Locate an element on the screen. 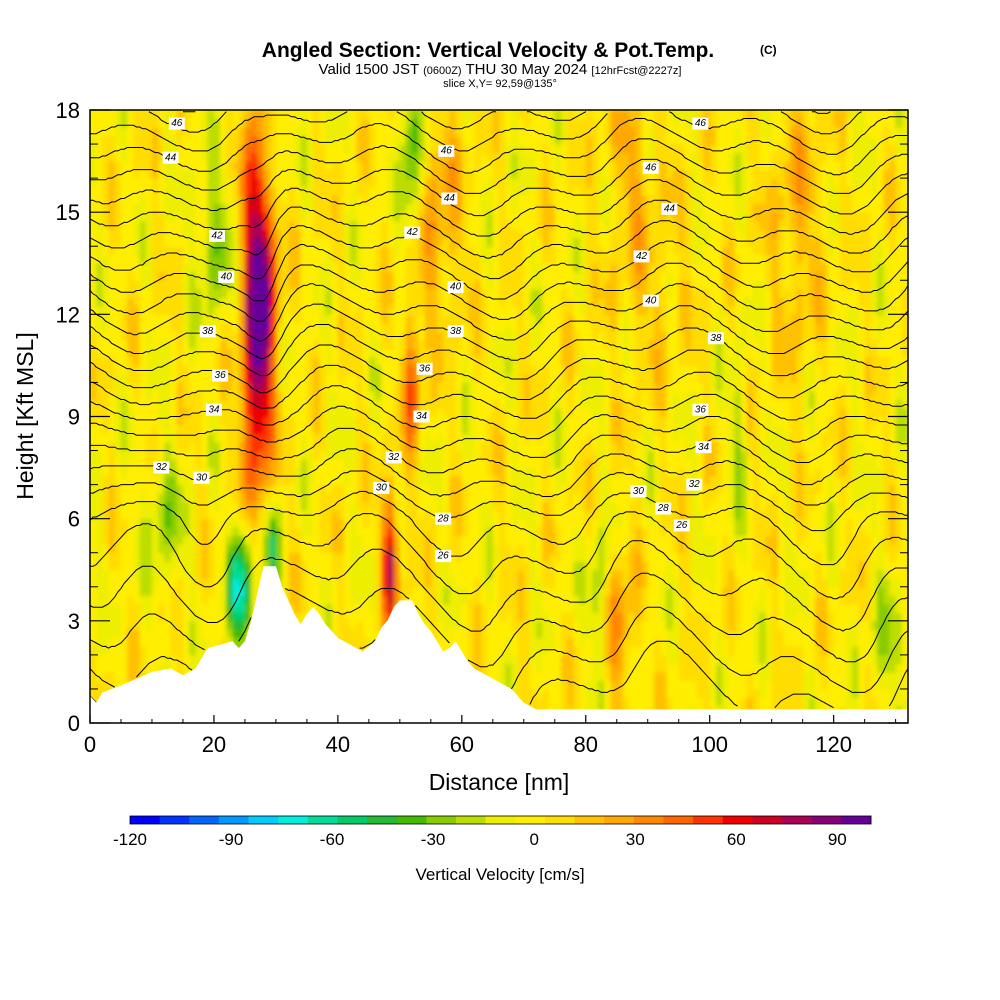 The height and width of the screenshot is (1000, 1000). y-axis-label: Height [Kft MSL] is located at coordinates (25, 415).